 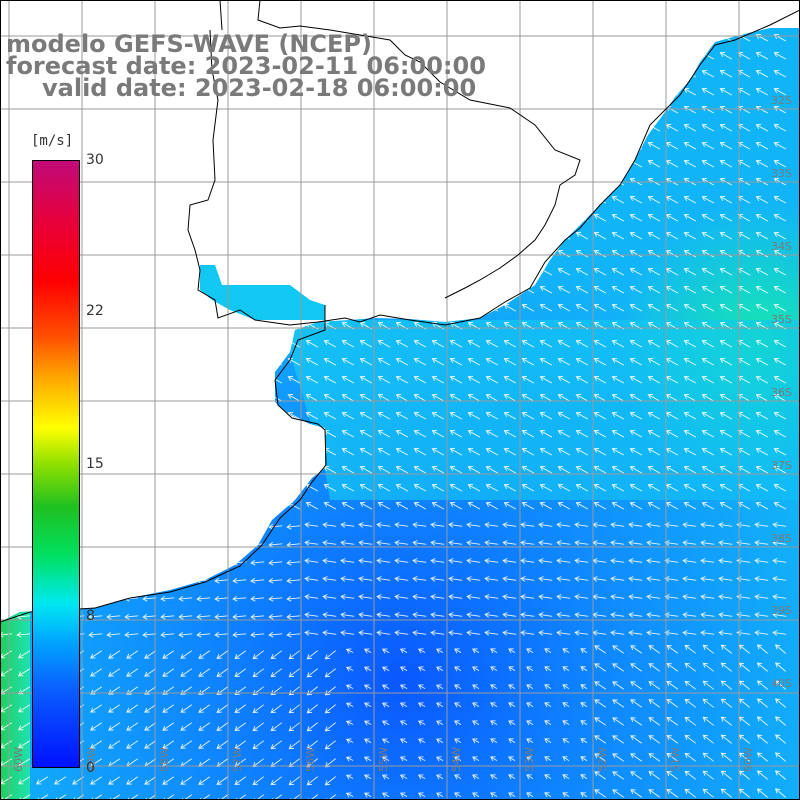 What do you see at coordinates (91, 759) in the screenshot?
I see `lon-label: 59W` at bounding box center [91, 759].